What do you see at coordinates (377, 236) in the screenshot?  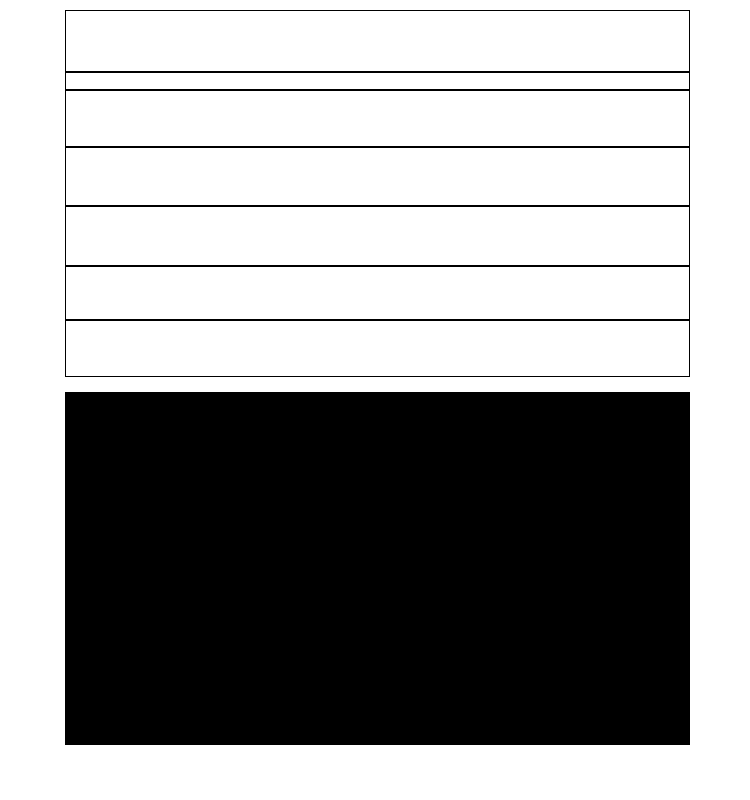 I see `panel-density` at bounding box center [377, 236].